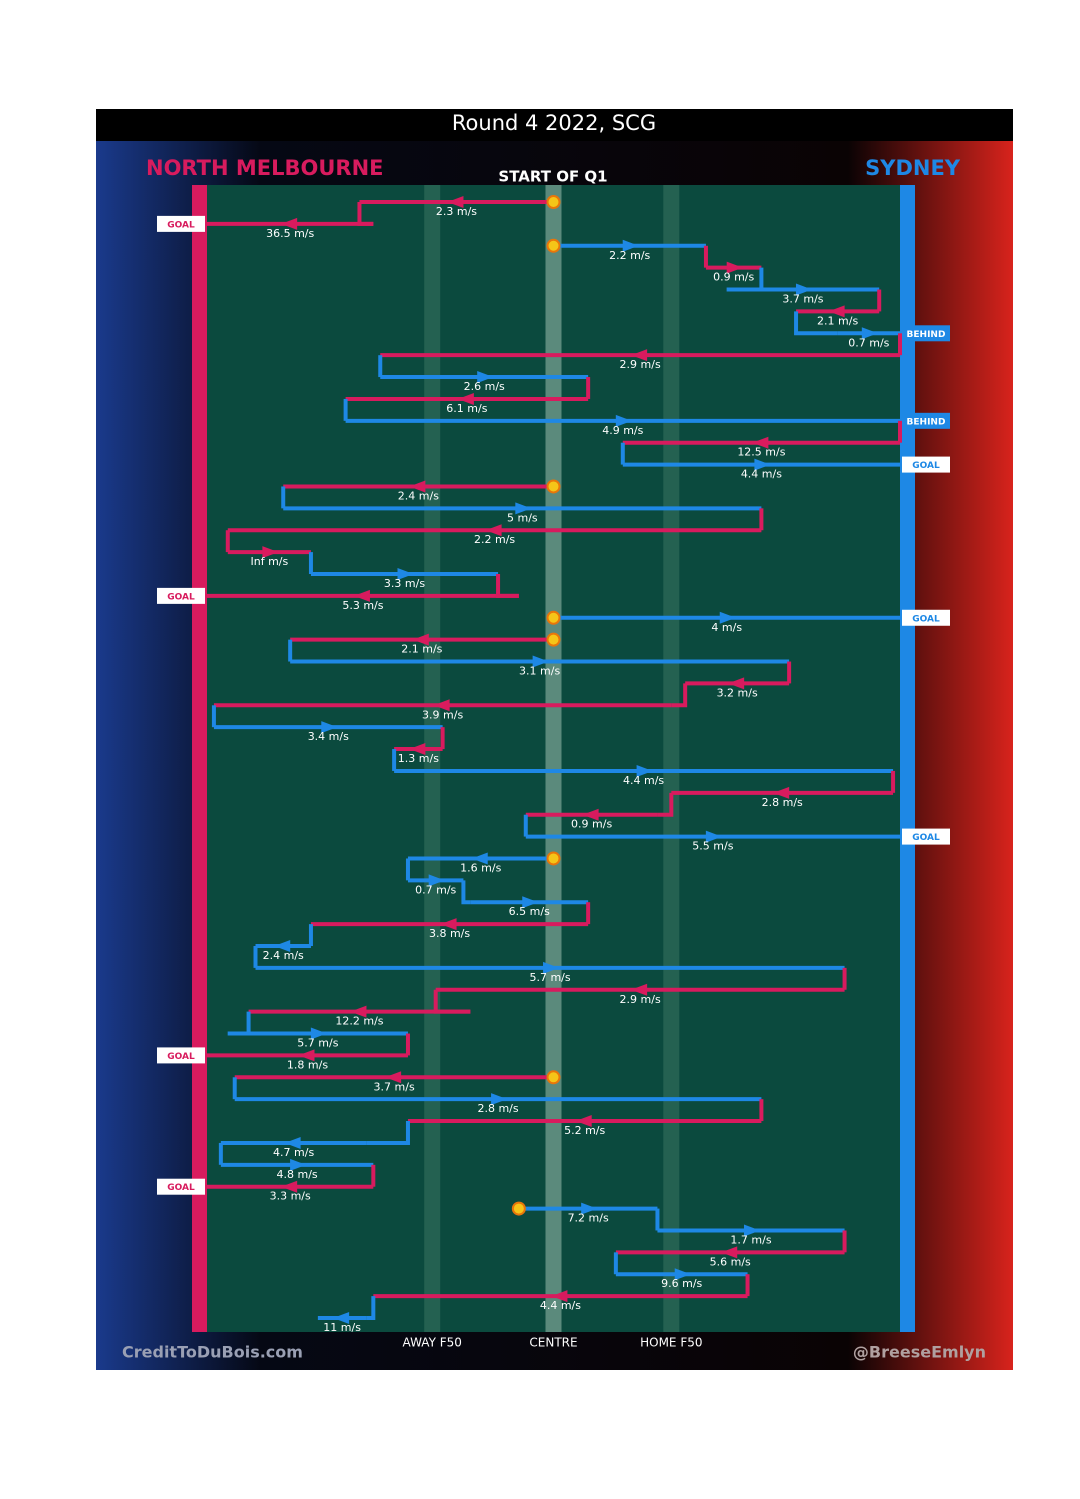 This screenshot has width=1080, height=1499. I want to click on team-name-home: NORTH MELBOURNE, so click(265, 168).